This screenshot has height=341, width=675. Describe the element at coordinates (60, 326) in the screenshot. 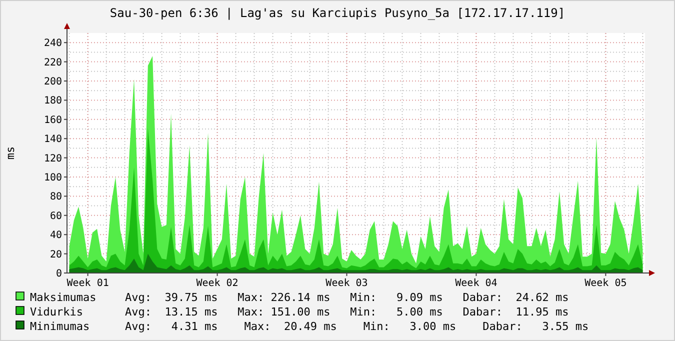

I see `legend-label: Minimumas` at that location.